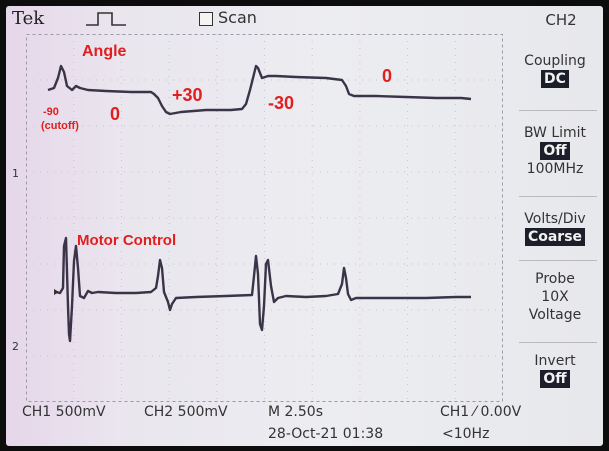 Image resolution: width=609 pixels, height=451 pixels. I want to click on annotation-zero-b: 0, so click(387, 76).